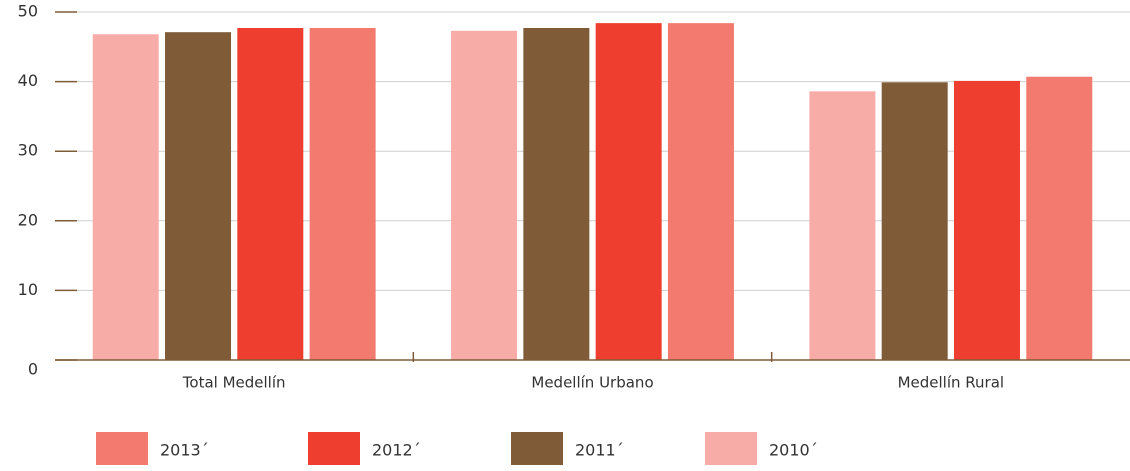 The height and width of the screenshot is (471, 1130). What do you see at coordinates (396, 450) in the screenshot?
I see `legend-label: 2012´` at bounding box center [396, 450].